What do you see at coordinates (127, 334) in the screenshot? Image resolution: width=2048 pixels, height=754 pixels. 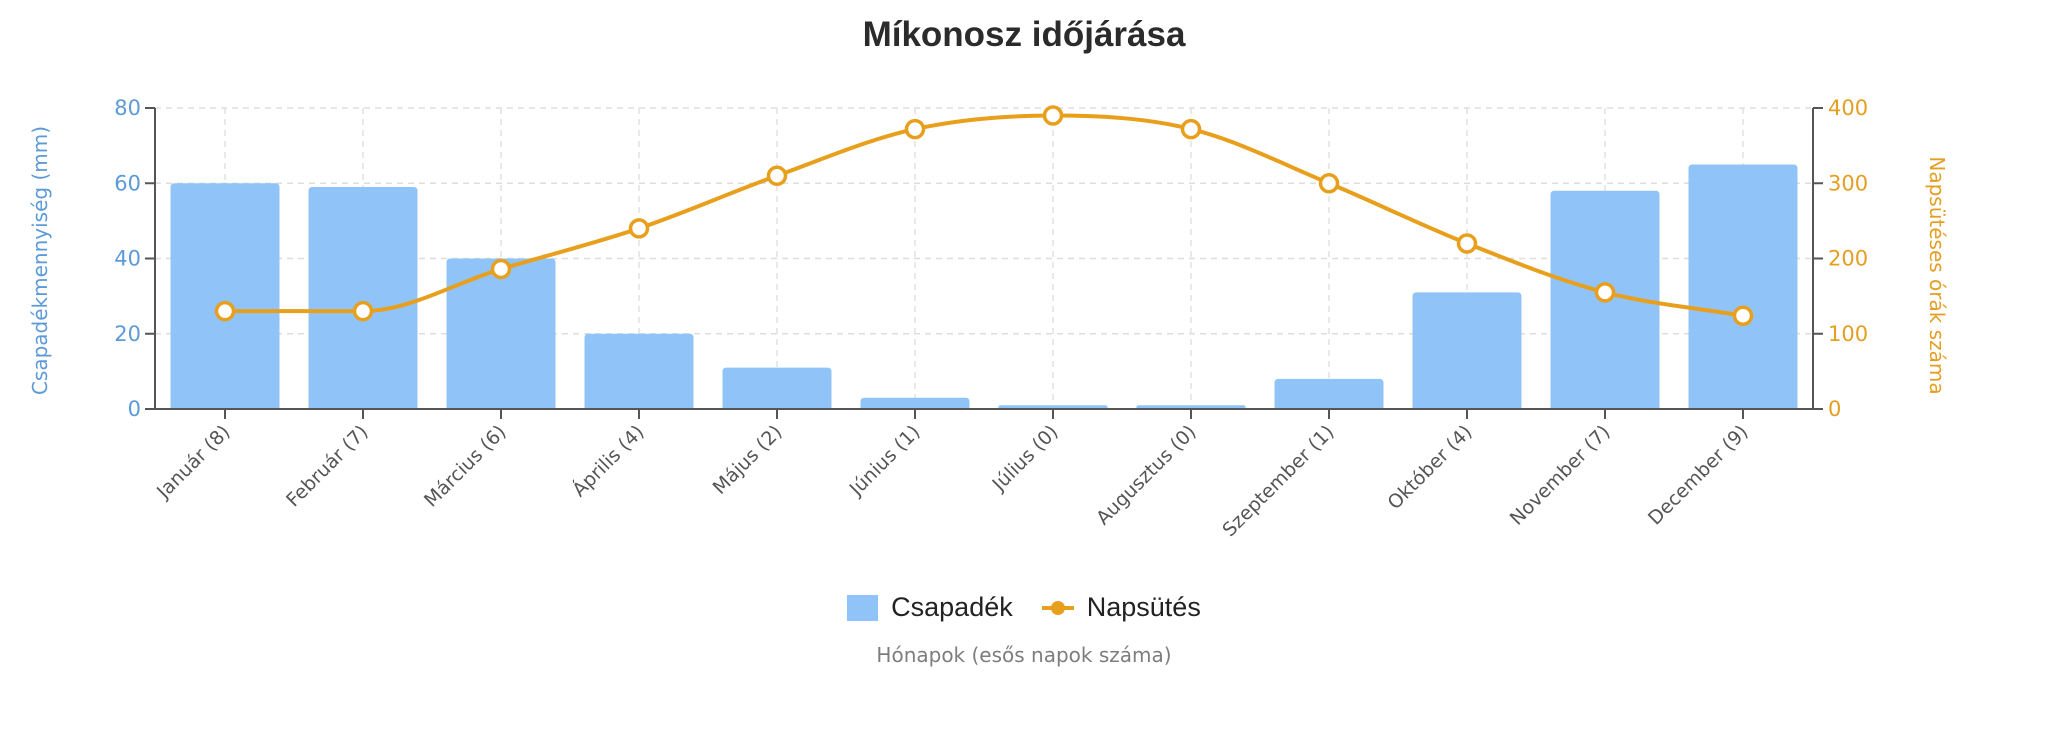 I see `y-left-tick-label: 20` at bounding box center [127, 334].